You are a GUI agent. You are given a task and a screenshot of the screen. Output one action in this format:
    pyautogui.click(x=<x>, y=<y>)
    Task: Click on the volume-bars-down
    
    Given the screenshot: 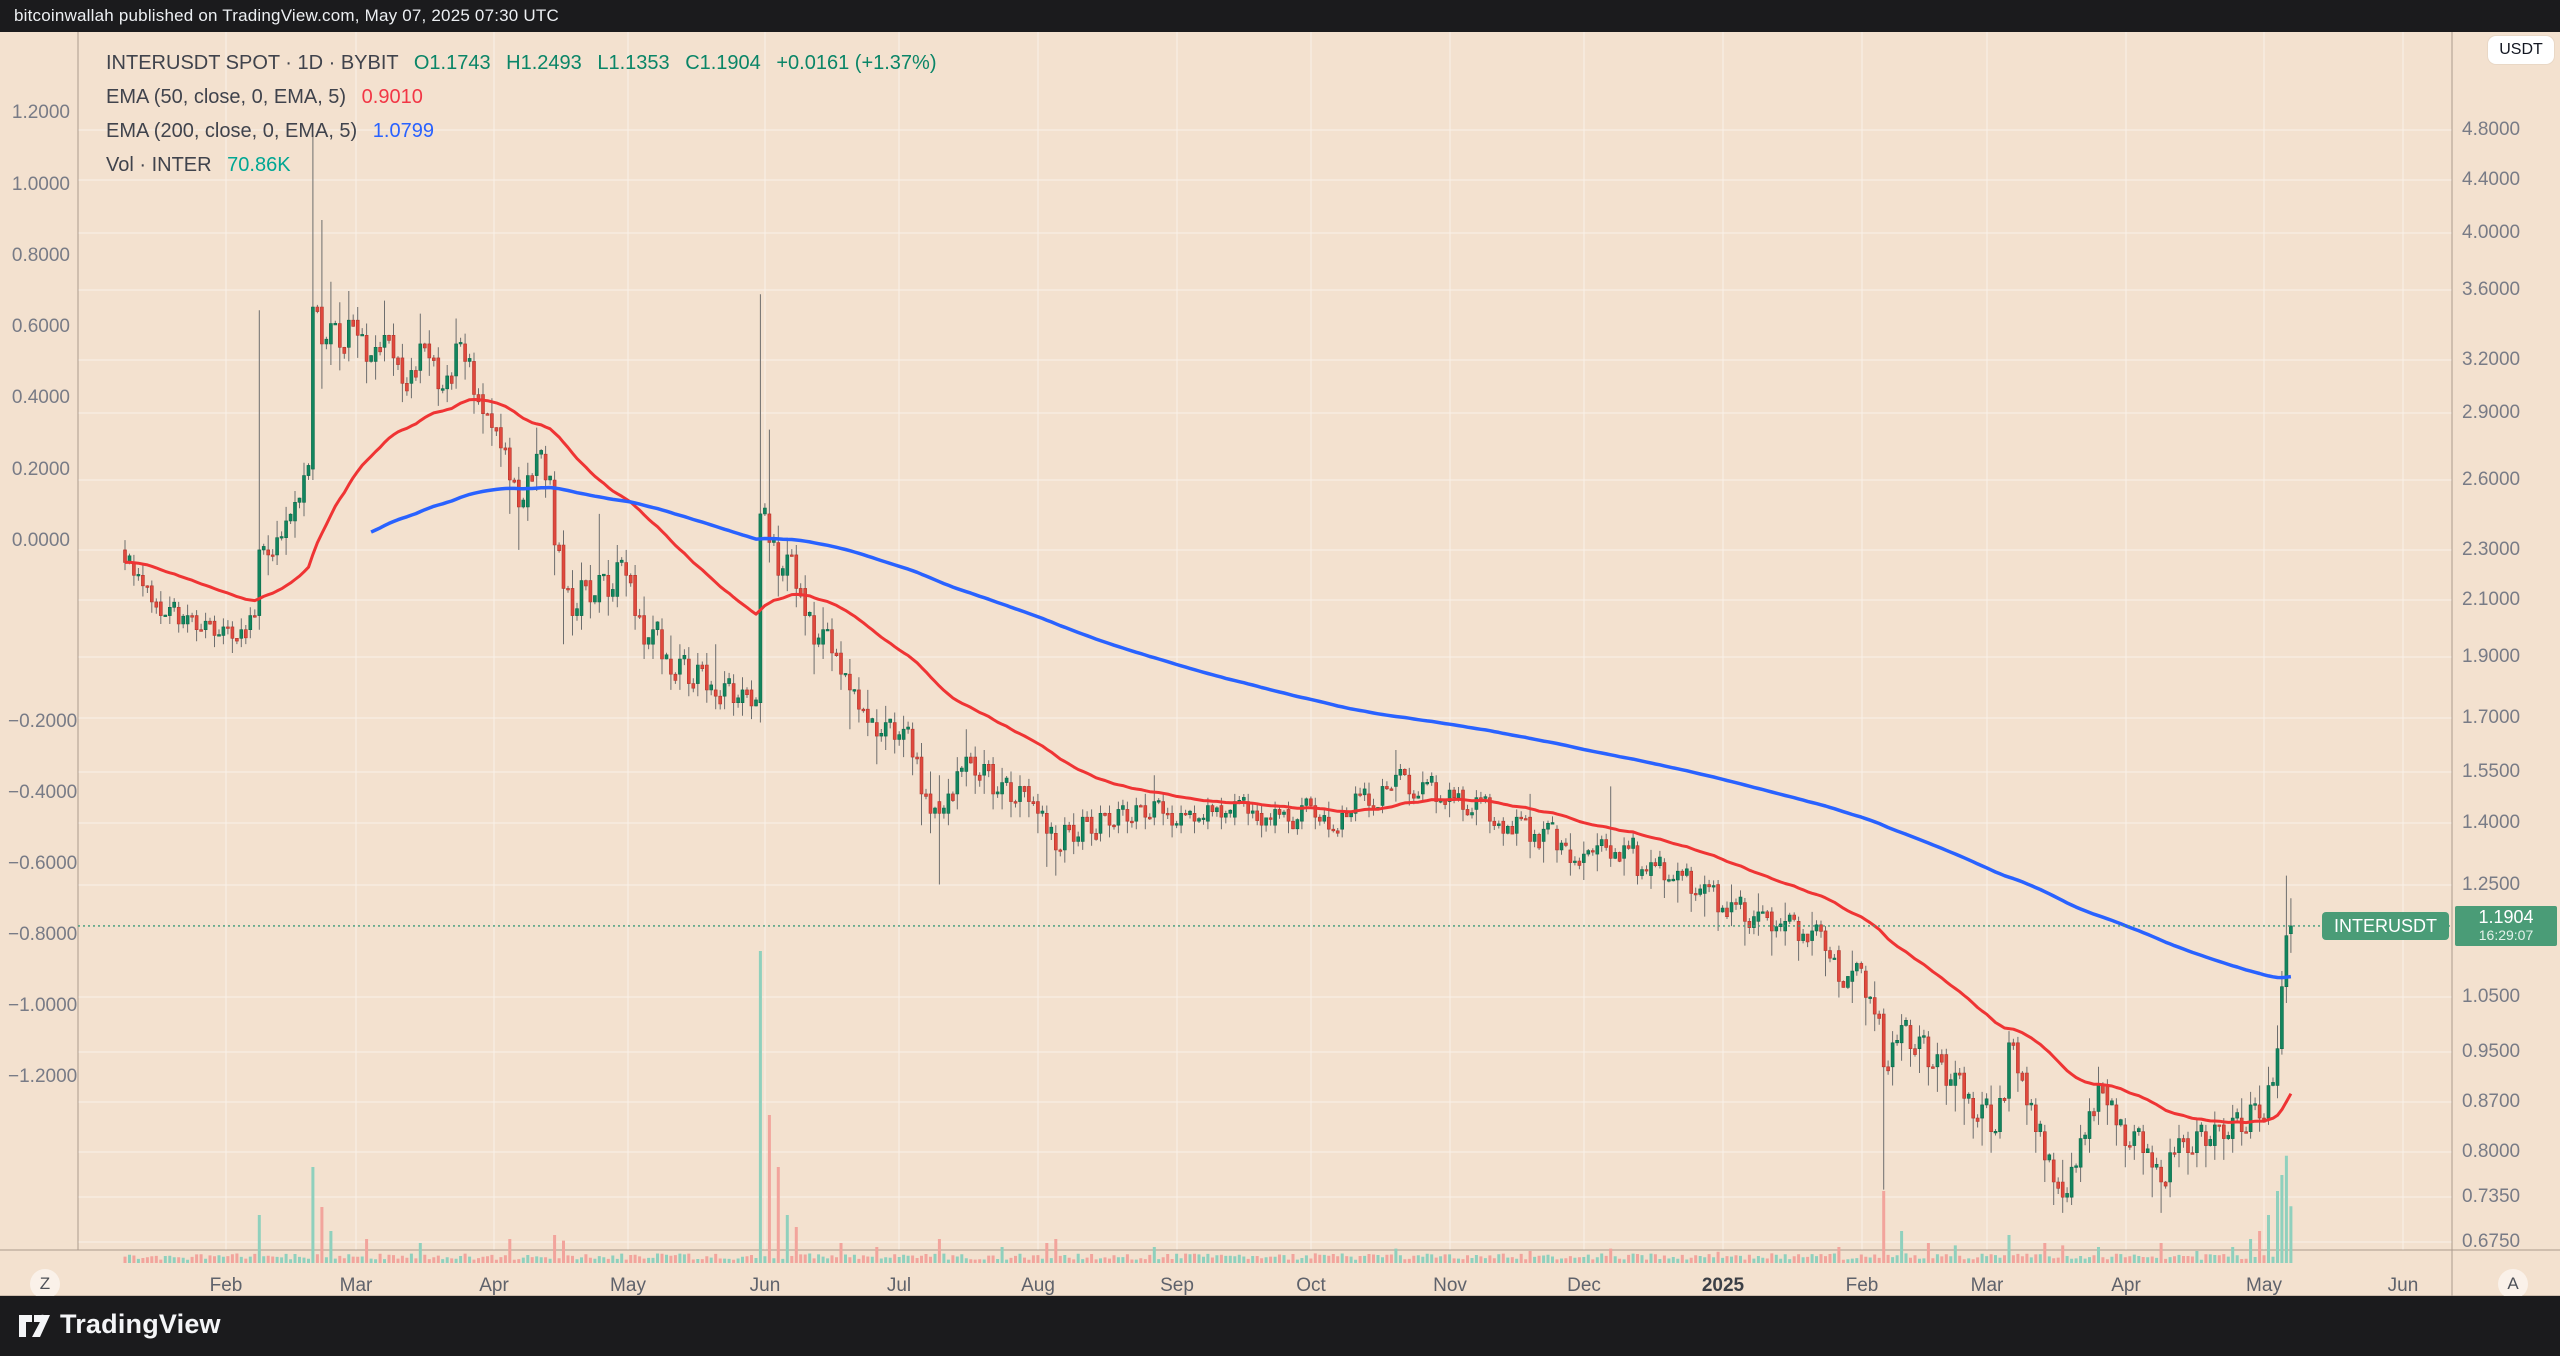 What is the action you would take?
    pyautogui.click(x=1194, y=1189)
    